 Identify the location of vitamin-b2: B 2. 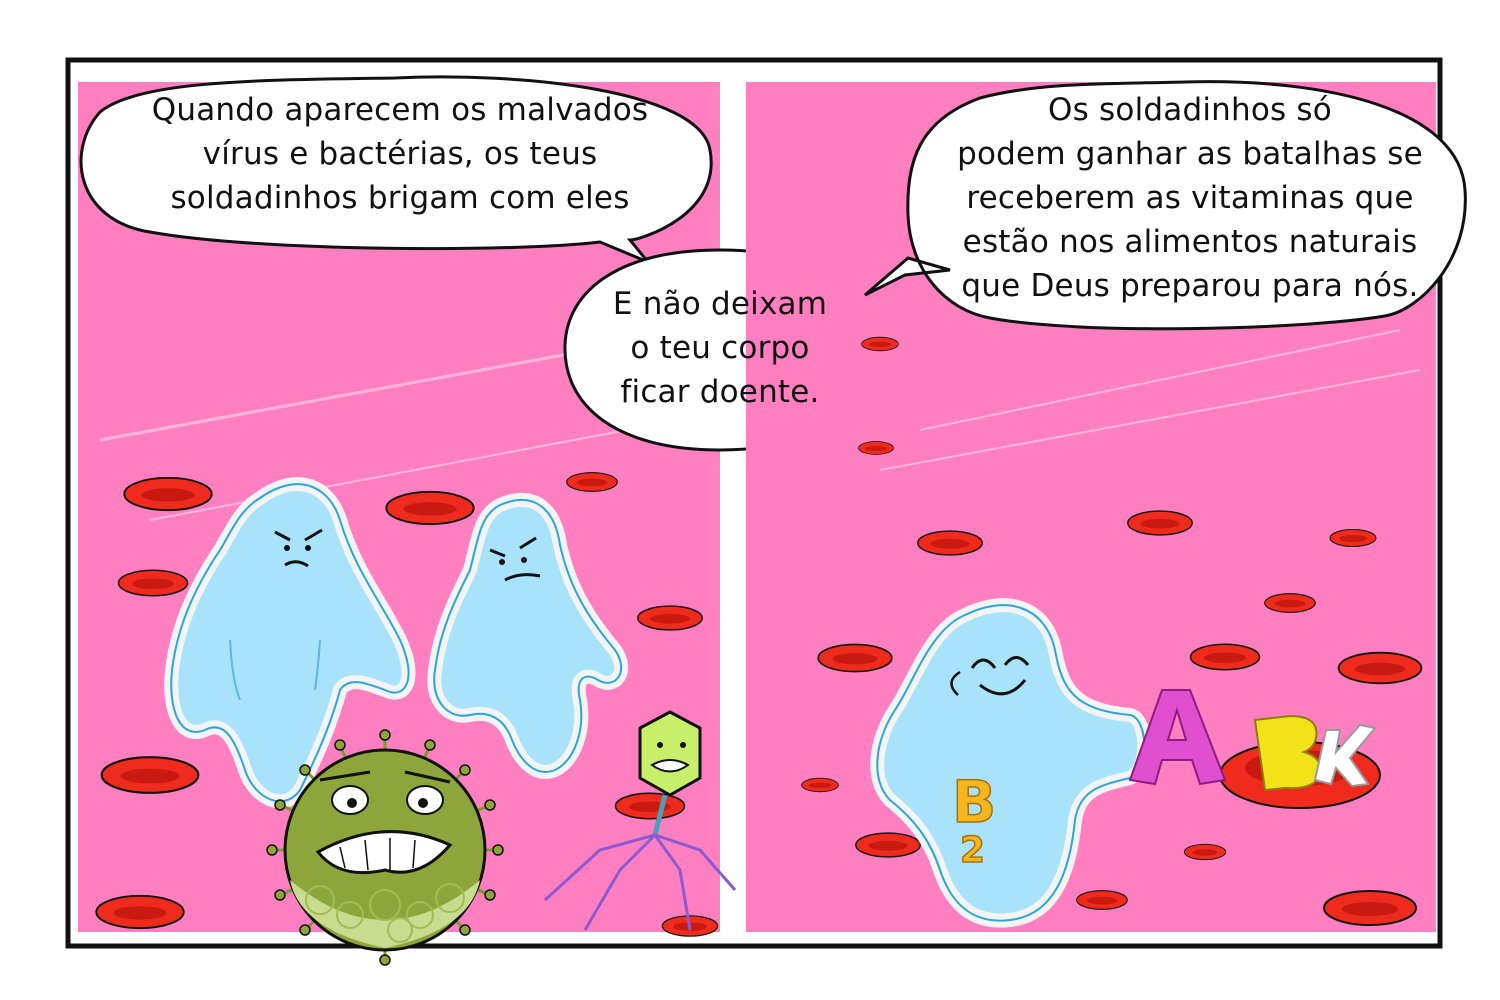
(974, 819).